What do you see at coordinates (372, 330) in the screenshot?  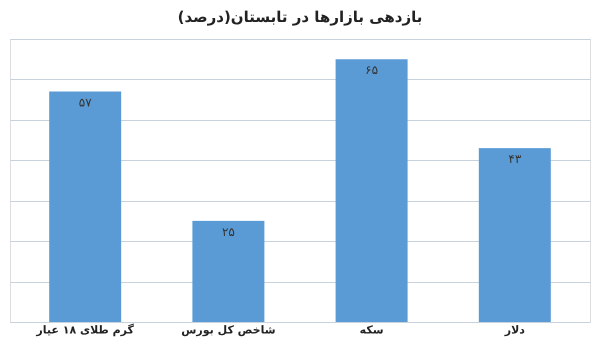 I see `x-tick-label: سکه` at bounding box center [372, 330].